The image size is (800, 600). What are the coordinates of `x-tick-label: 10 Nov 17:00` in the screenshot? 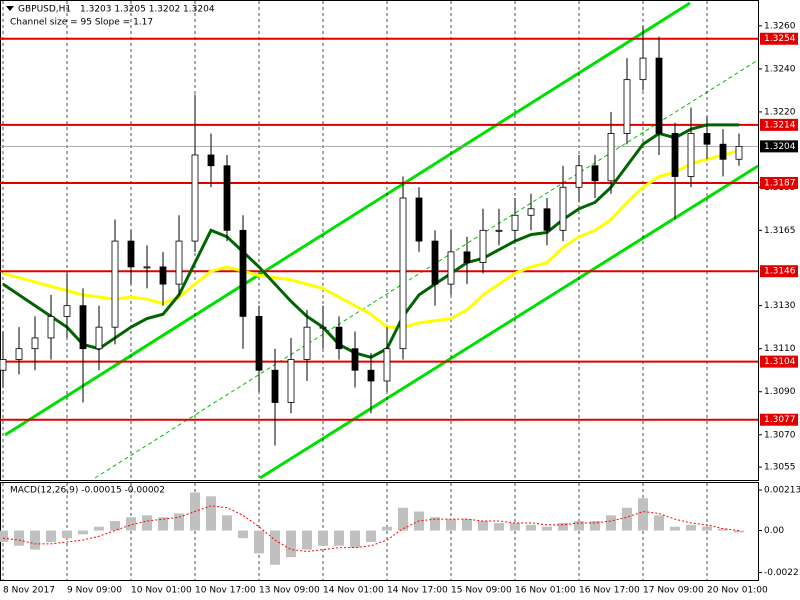 It's located at (225, 591).